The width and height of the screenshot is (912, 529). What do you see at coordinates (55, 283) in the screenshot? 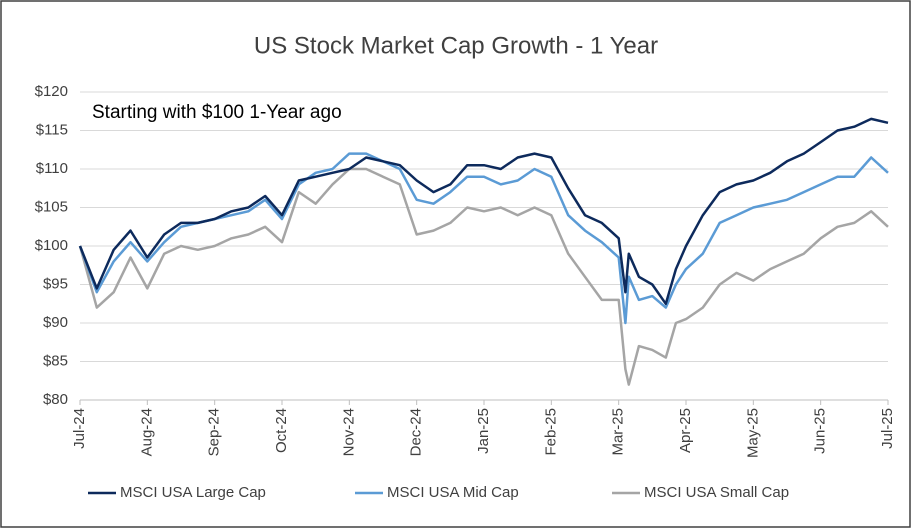
I see `y-tick-label: $95` at bounding box center [55, 283].